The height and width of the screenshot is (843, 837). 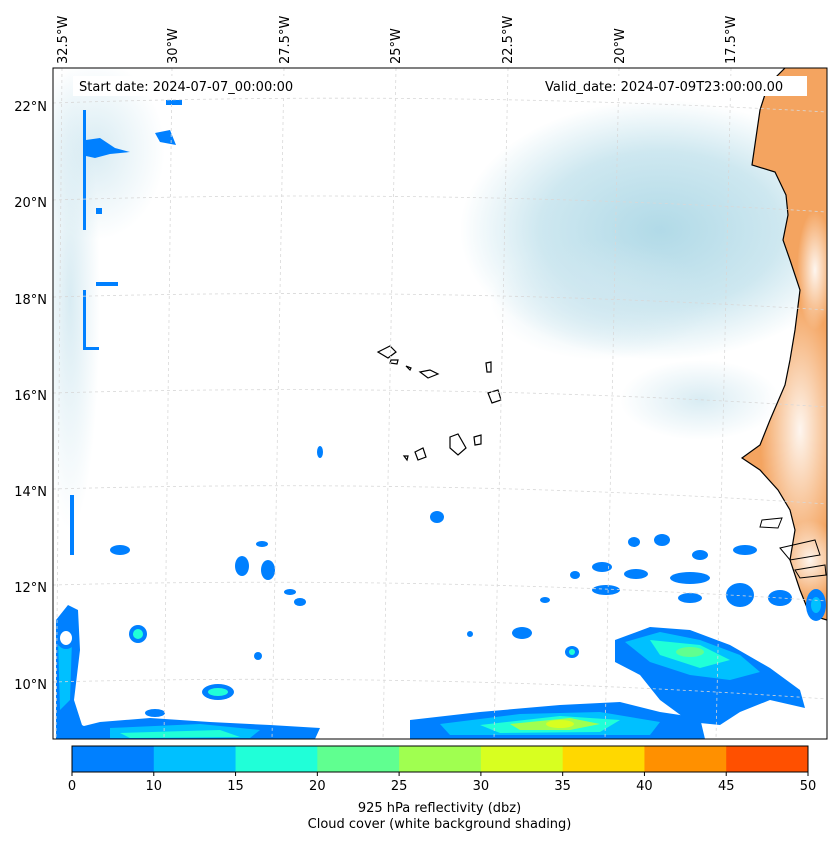 I want to click on valid-date-label: Valid_date: 2024-07-09T23:00:00.00, so click(x=664, y=87).